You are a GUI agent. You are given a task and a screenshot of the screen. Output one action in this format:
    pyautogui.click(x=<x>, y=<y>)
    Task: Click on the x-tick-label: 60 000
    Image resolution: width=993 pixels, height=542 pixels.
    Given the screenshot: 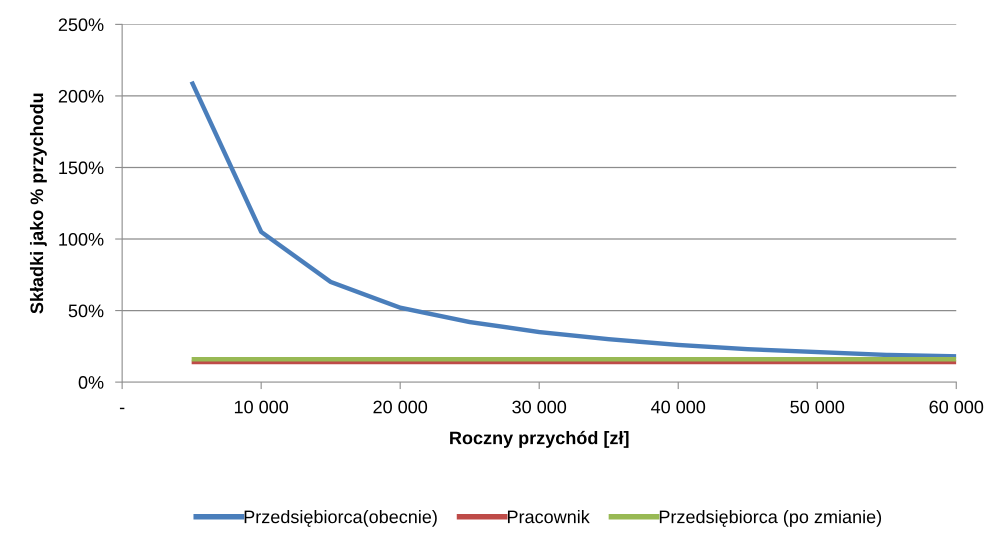 What is the action you would take?
    pyautogui.click(x=957, y=407)
    